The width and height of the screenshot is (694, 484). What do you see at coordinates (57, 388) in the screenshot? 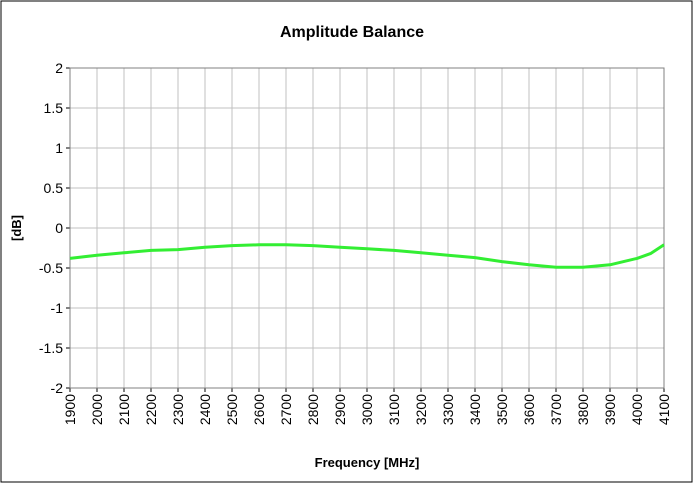
I see `y-tick-label: -2` at bounding box center [57, 388].